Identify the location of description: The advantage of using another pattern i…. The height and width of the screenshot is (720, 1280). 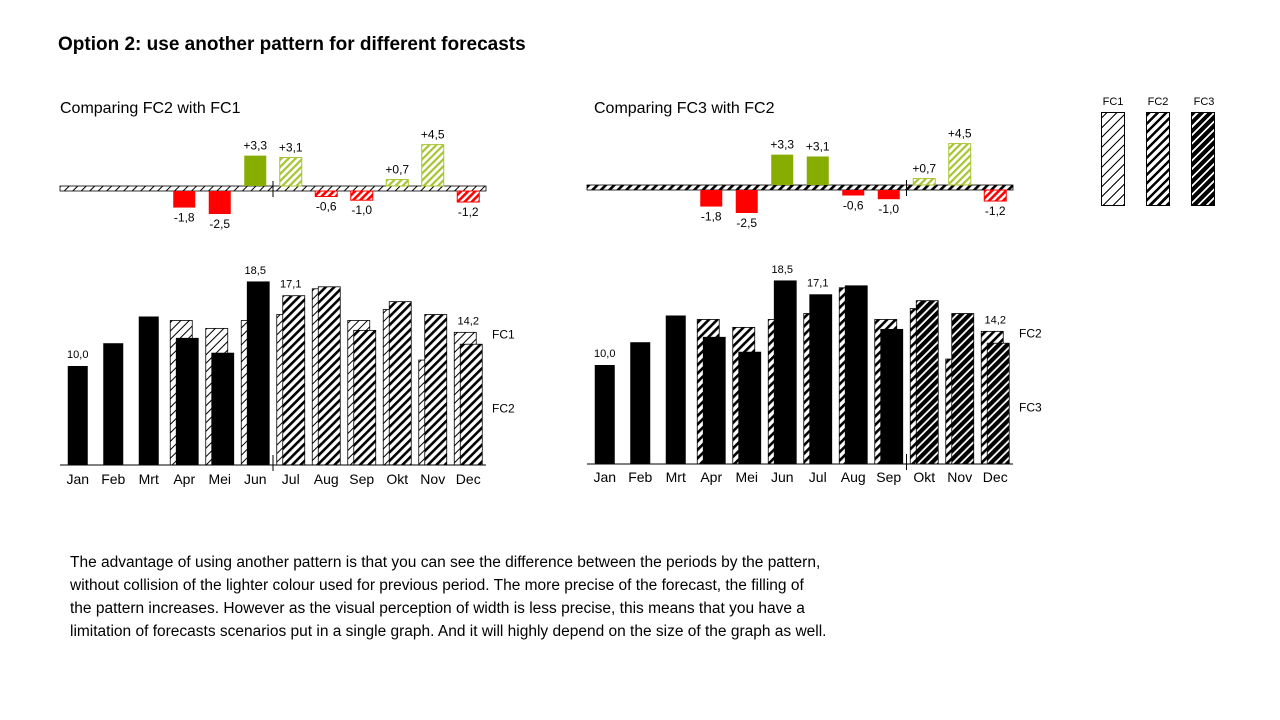
(500, 597).